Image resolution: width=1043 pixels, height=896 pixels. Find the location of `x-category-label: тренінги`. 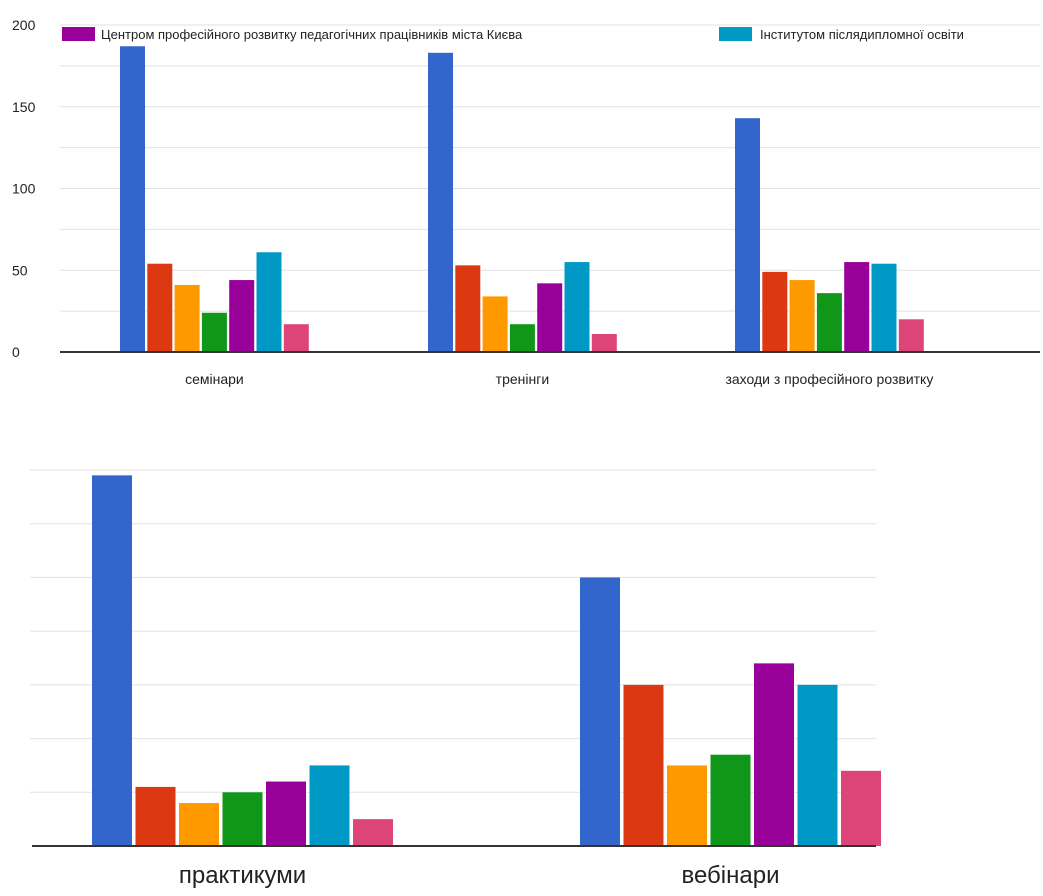

x-category-label: тренінги is located at coordinates (522, 379).